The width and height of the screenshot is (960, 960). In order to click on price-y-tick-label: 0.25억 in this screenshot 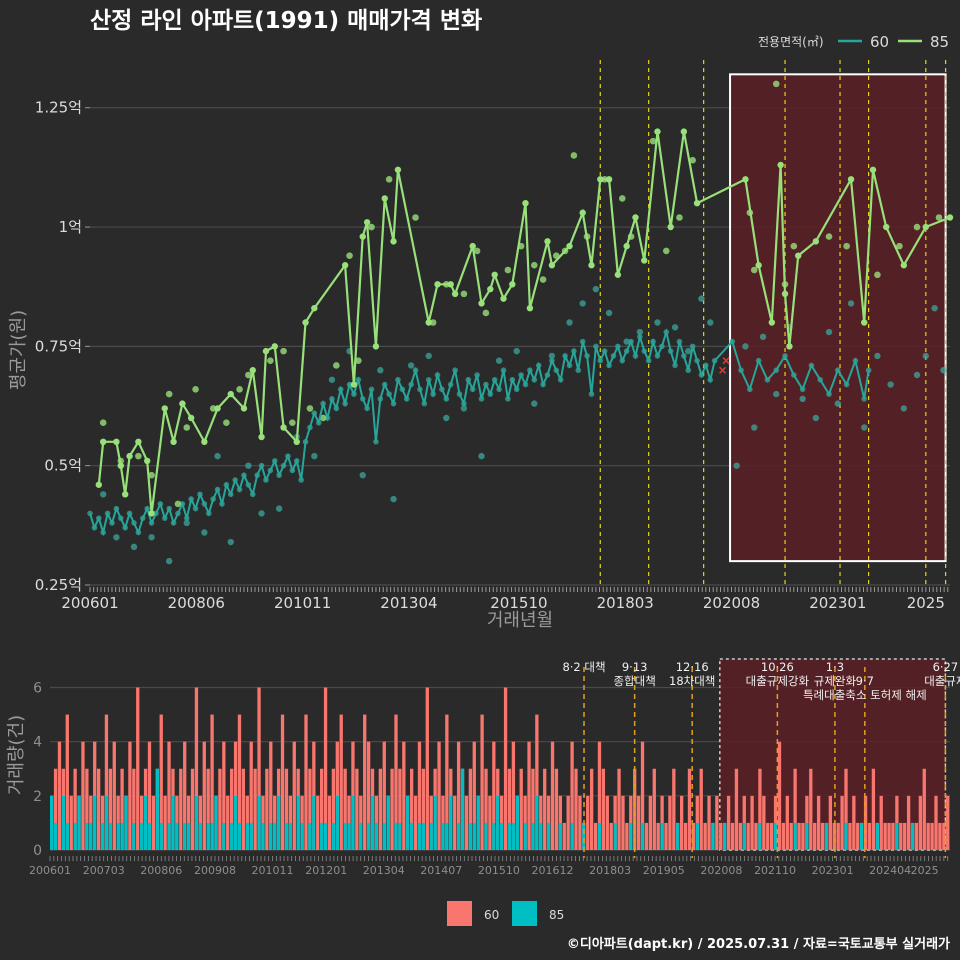, I will do `click(58, 585)`.